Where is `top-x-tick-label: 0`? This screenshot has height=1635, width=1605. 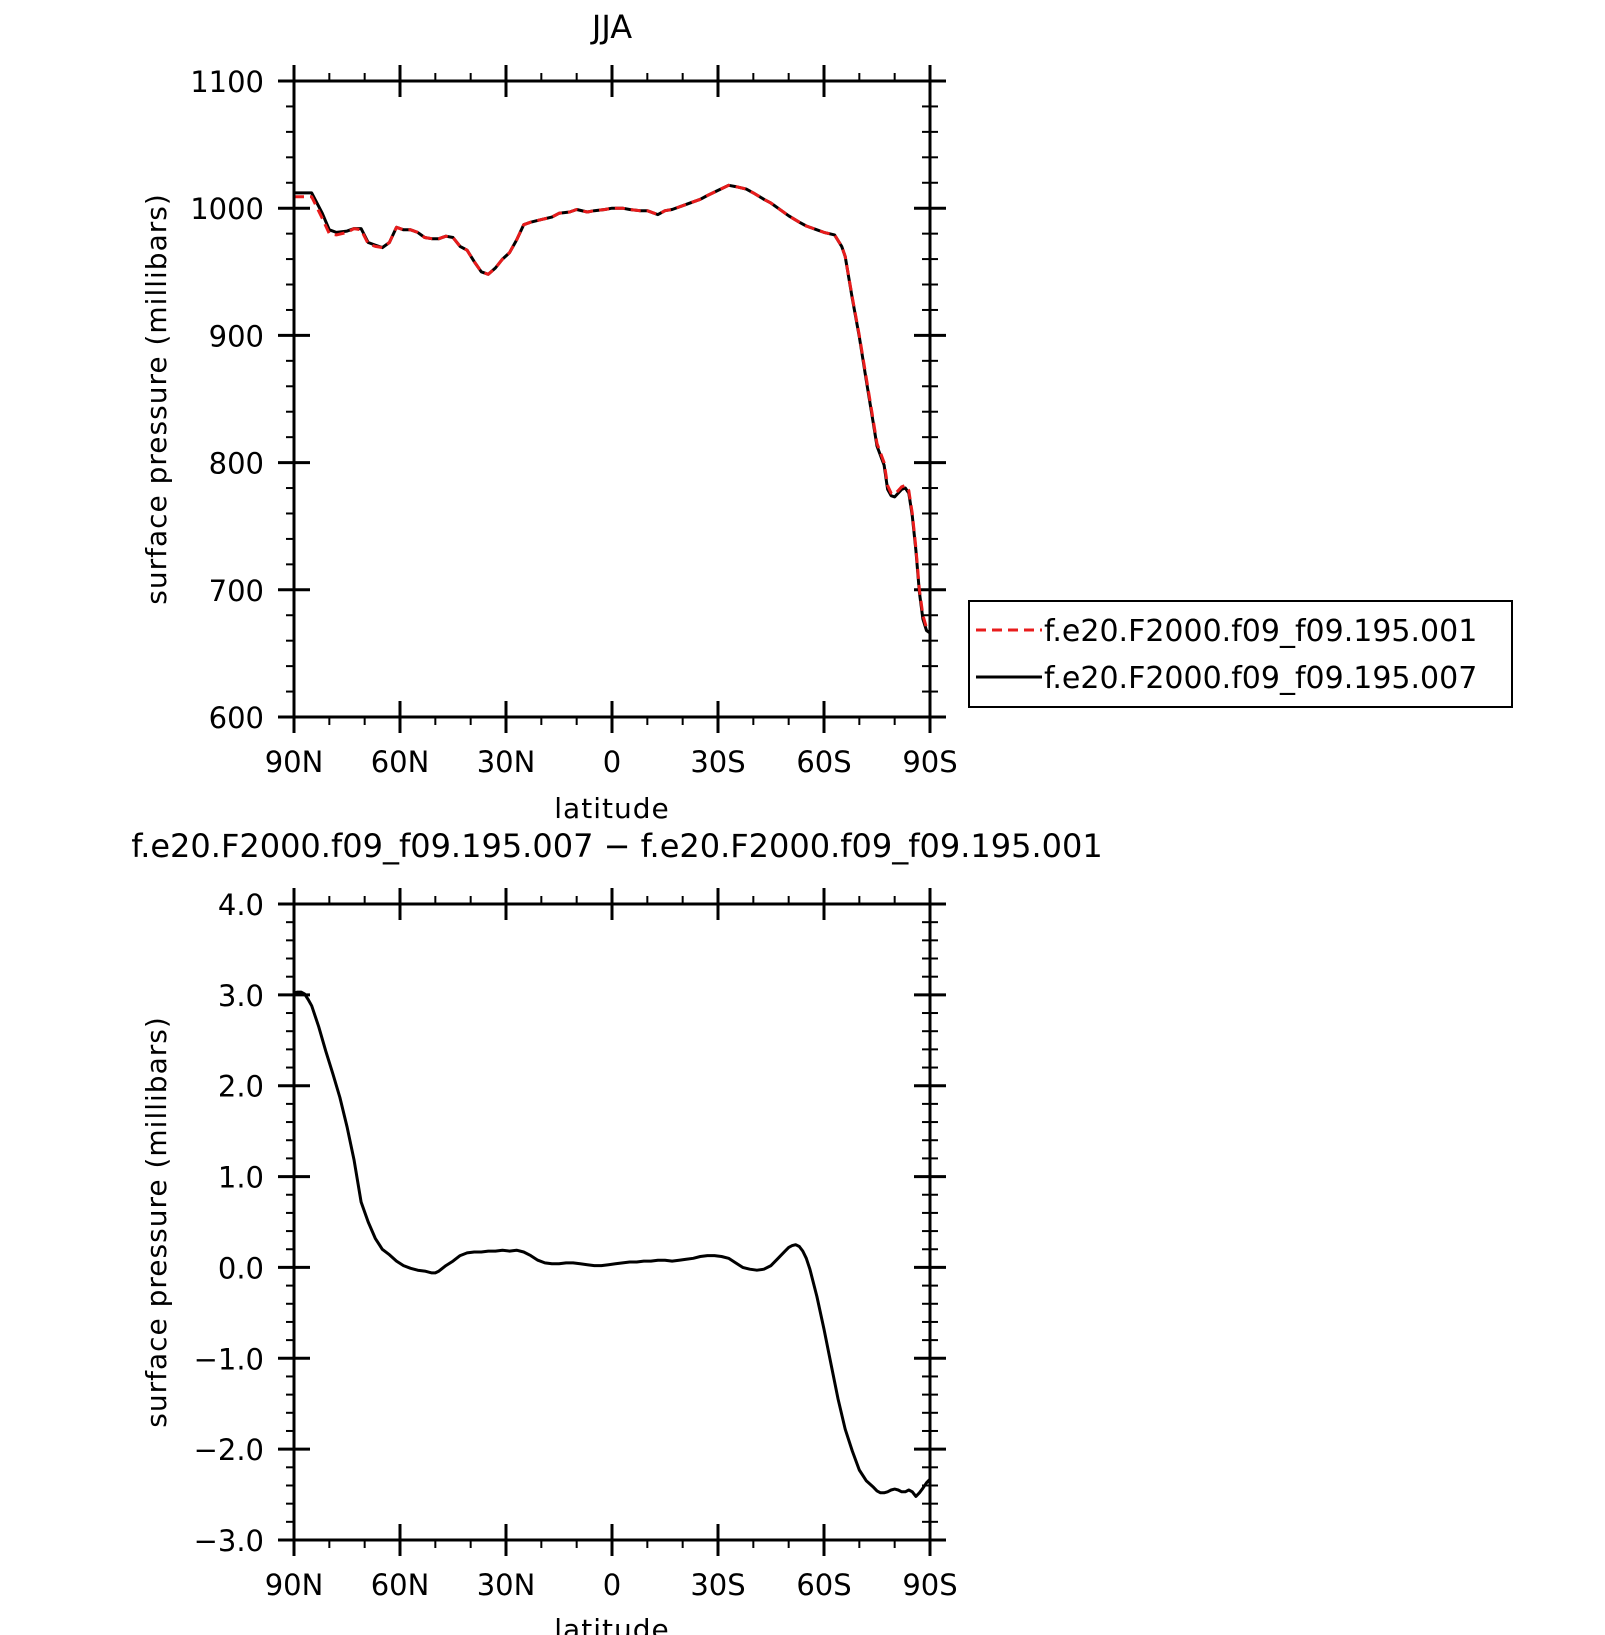 top-x-tick-label: 0 is located at coordinates (612, 762).